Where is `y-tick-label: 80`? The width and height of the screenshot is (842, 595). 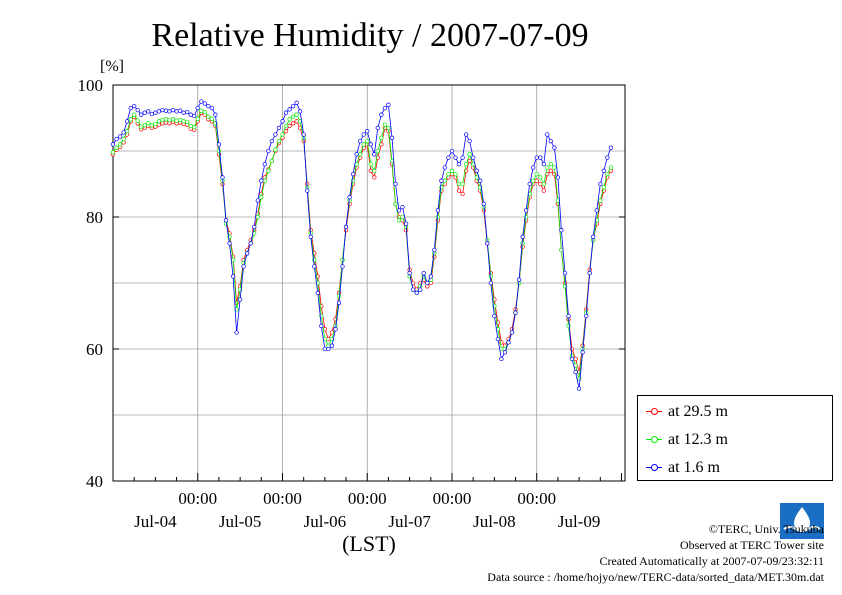
y-tick-label: 80 is located at coordinates (94, 217).